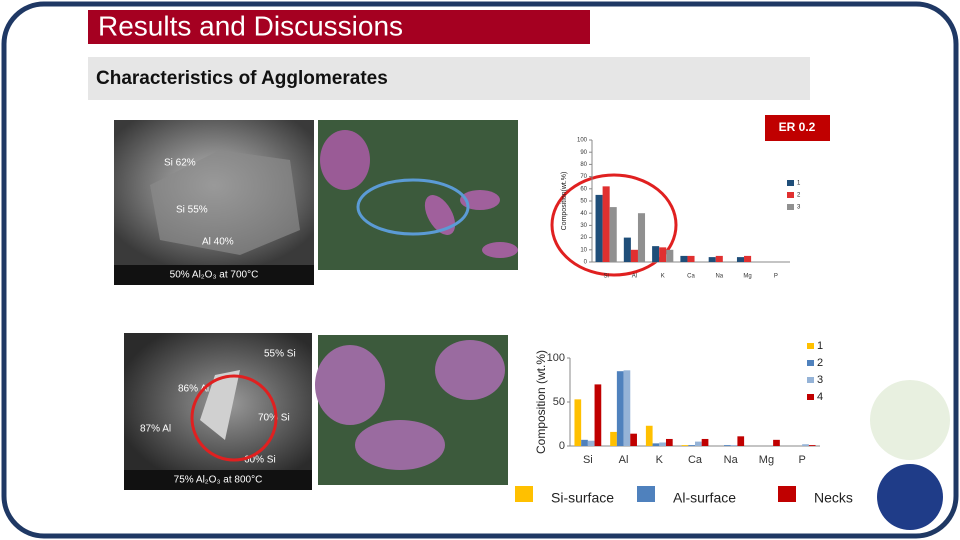 The height and width of the screenshot is (540, 960). I want to click on badge: ER 0.2, so click(797, 127).